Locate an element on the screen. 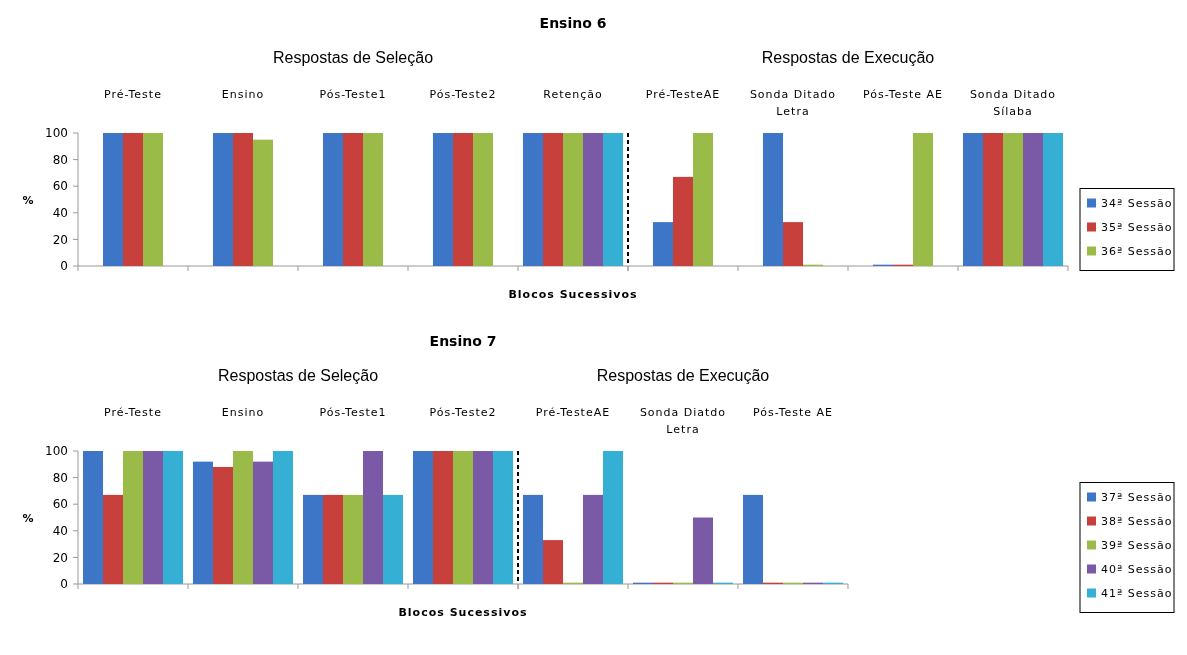 Image resolution: width=1187 pixels, height=655 pixels. chart-title: Ensino 7 is located at coordinates (463, 341).